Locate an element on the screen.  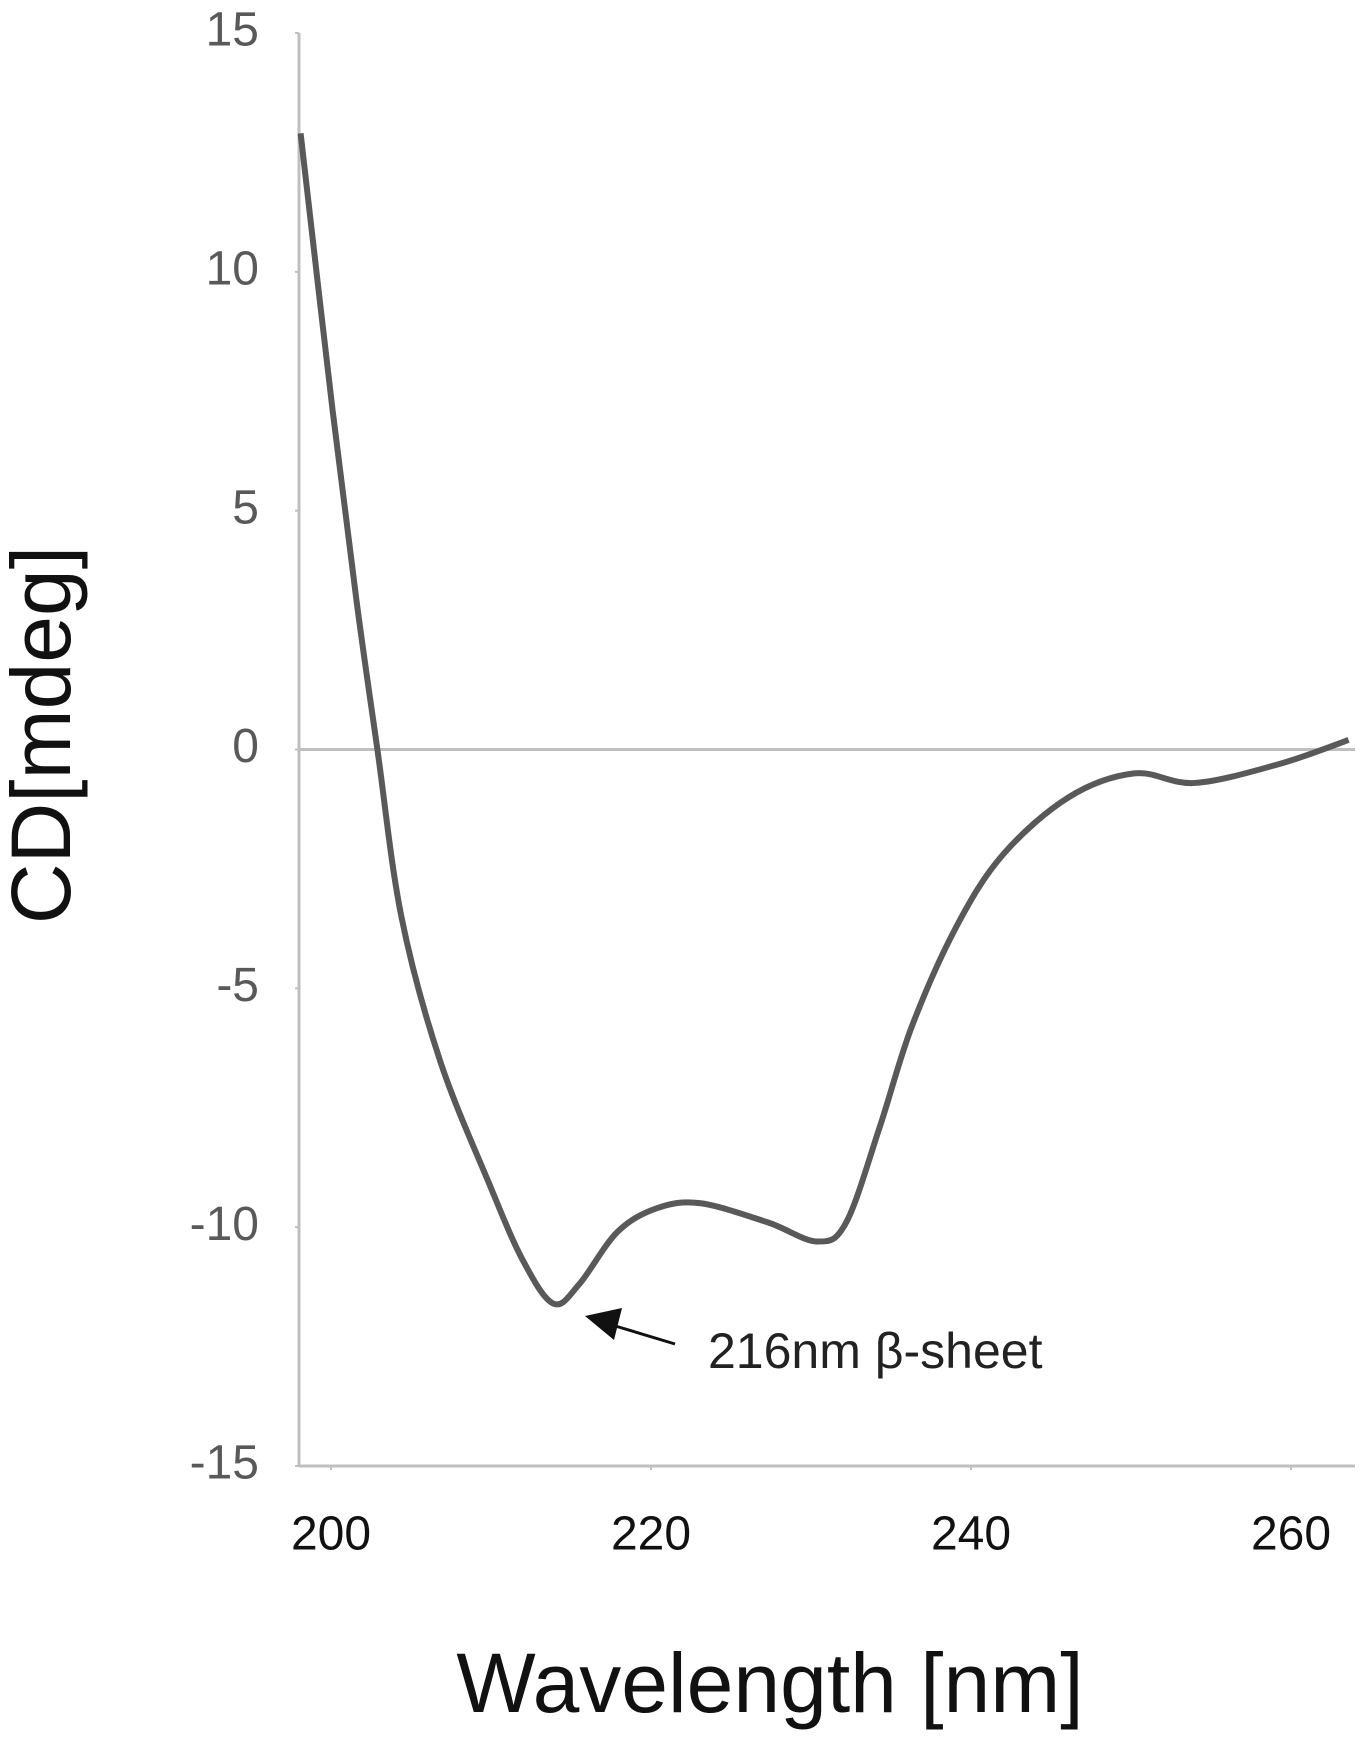
annotation: 216nm β-sheet is located at coordinates (875, 1351).